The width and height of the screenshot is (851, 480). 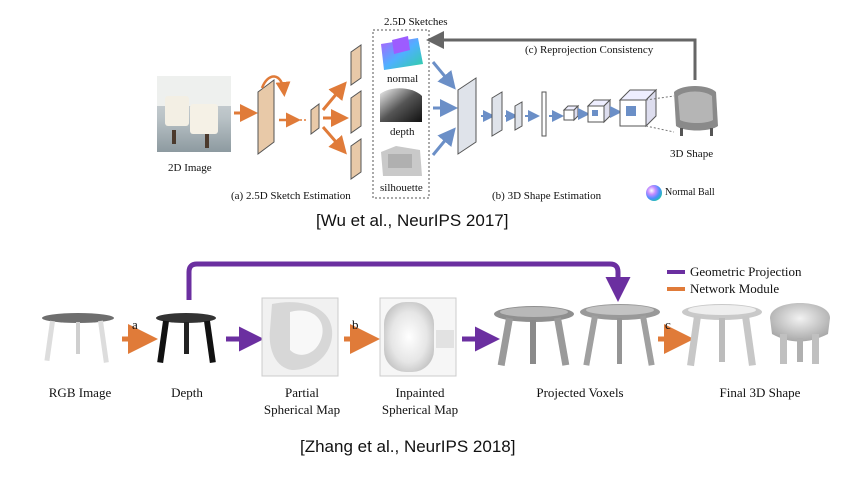 I want to click on arrow-to-silhouette-branch, so click(x=334, y=140).